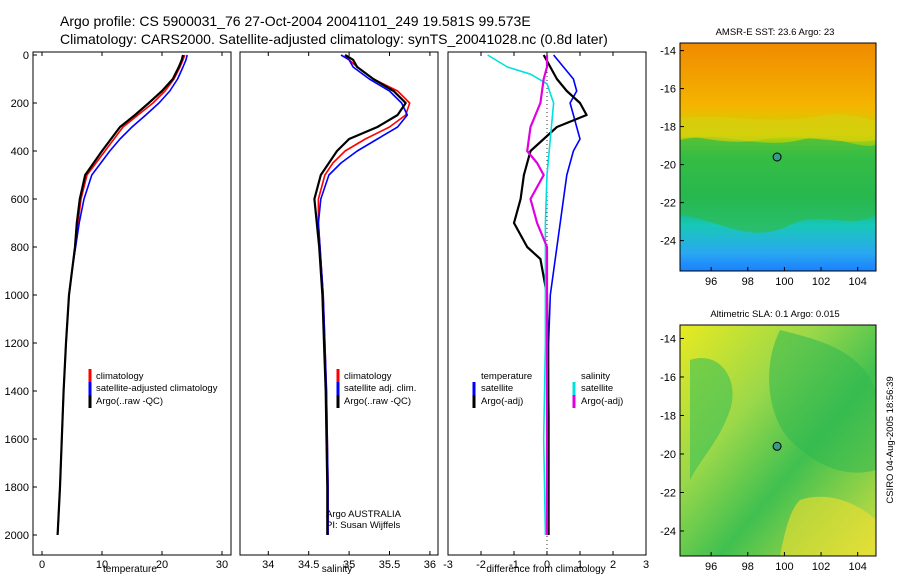 Image resolution: width=900 pixels, height=580 pixels. What do you see at coordinates (20, 104) in the screenshot?
I see `y-tick-label: 200` at bounding box center [20, 104].